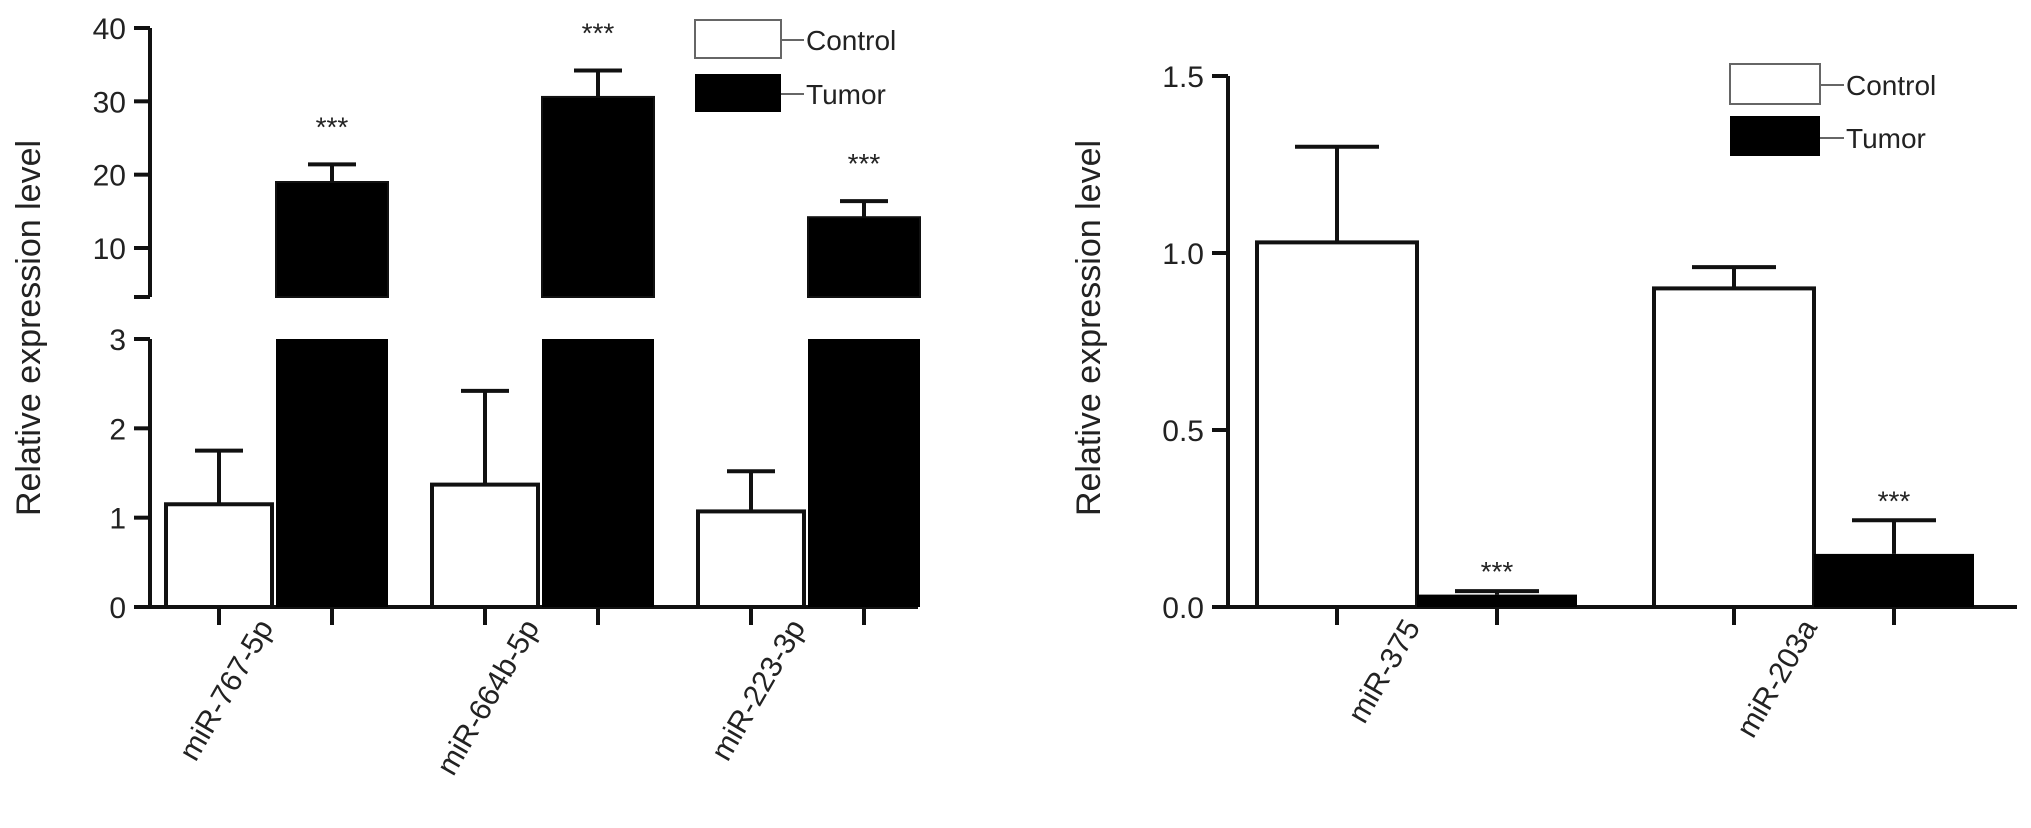  I want to click on x-tick-label: miR-375, so click(1384, 671).